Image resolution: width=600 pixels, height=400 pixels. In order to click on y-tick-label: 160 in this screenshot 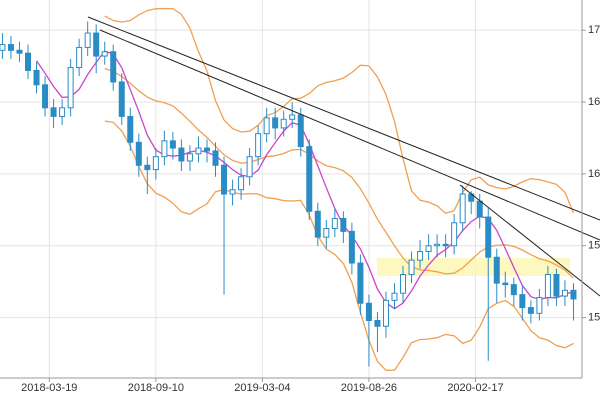, I will do `click(594, 174)`.